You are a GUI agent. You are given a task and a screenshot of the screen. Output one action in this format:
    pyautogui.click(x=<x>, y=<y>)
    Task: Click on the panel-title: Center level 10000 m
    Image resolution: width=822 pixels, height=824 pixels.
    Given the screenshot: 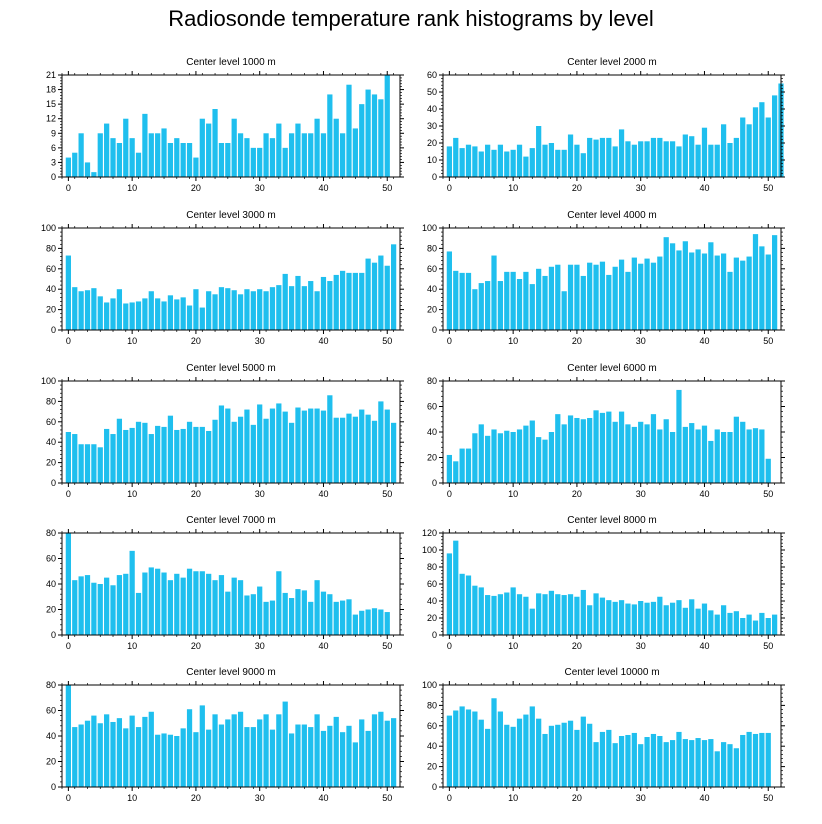 What is the action you would take?
    pyautogui.click(x=611, y=672)
    